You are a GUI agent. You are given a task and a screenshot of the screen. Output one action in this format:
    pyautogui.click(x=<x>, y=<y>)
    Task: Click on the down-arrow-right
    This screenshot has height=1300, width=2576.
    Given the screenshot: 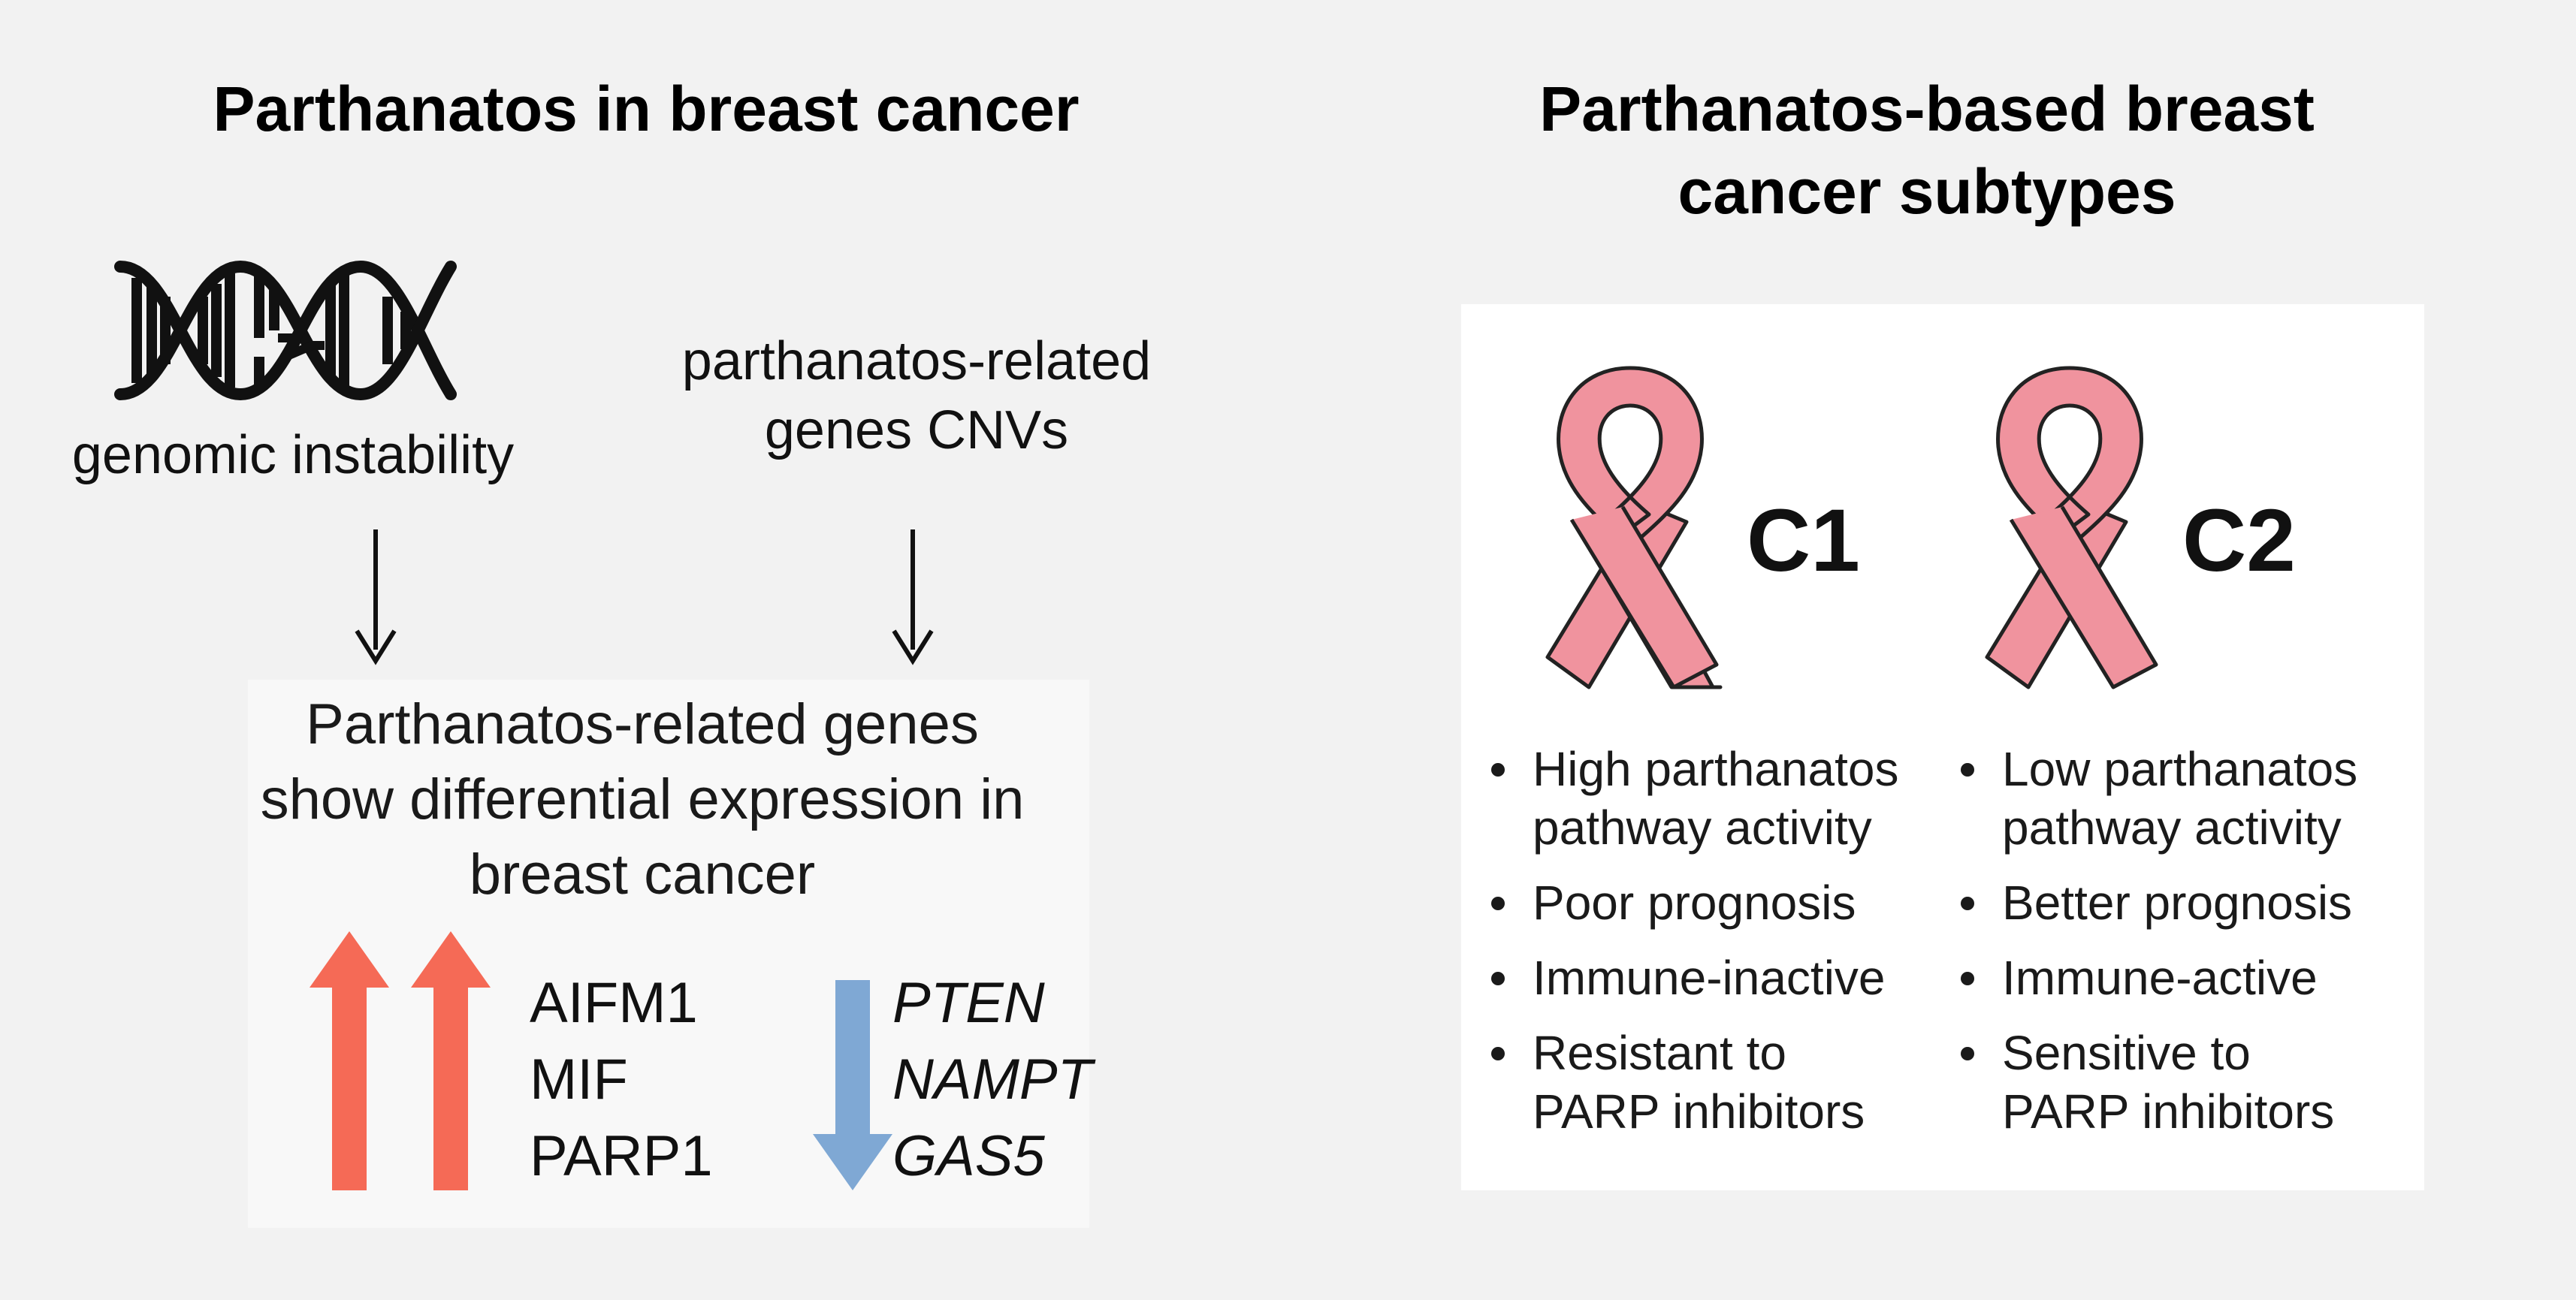 What is the action you would take?
    pyautogui.click(x=913, y=597)
    